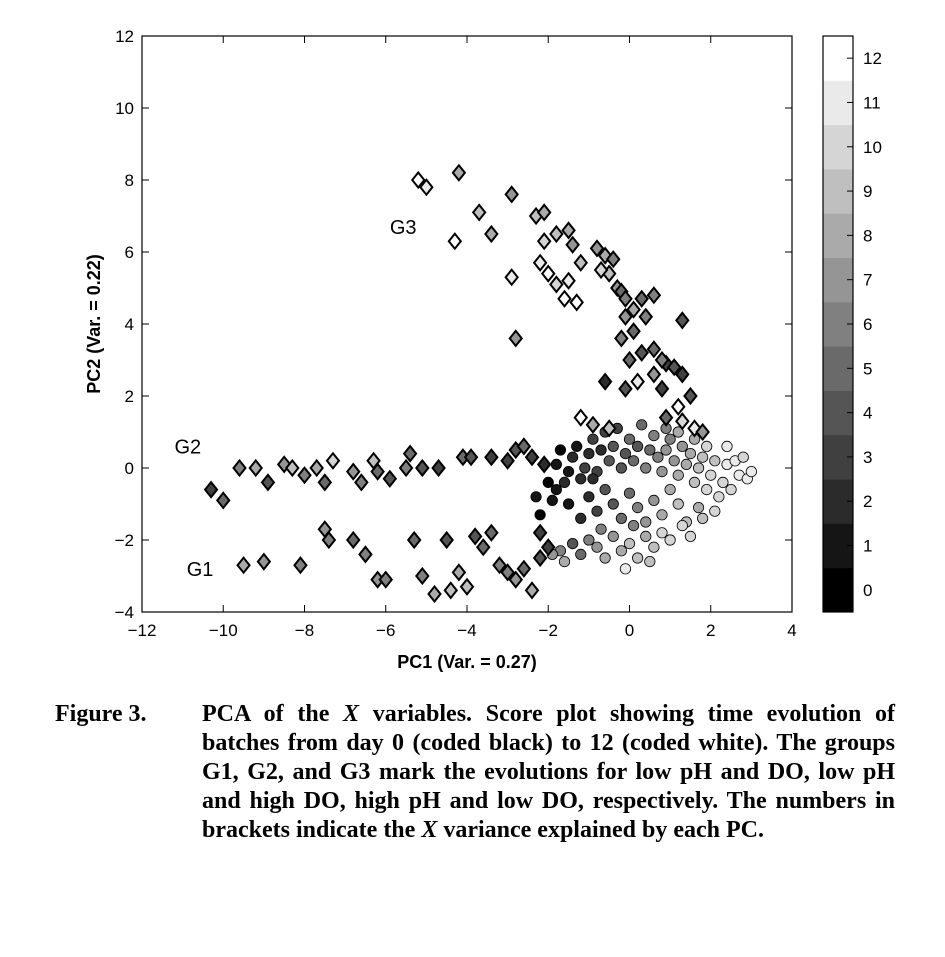 The image size is (945, 957). What do you see at coordinates (629, 630) in the screenshot?
I see `x-tick-label: 0` at bounding box center [629, 630].